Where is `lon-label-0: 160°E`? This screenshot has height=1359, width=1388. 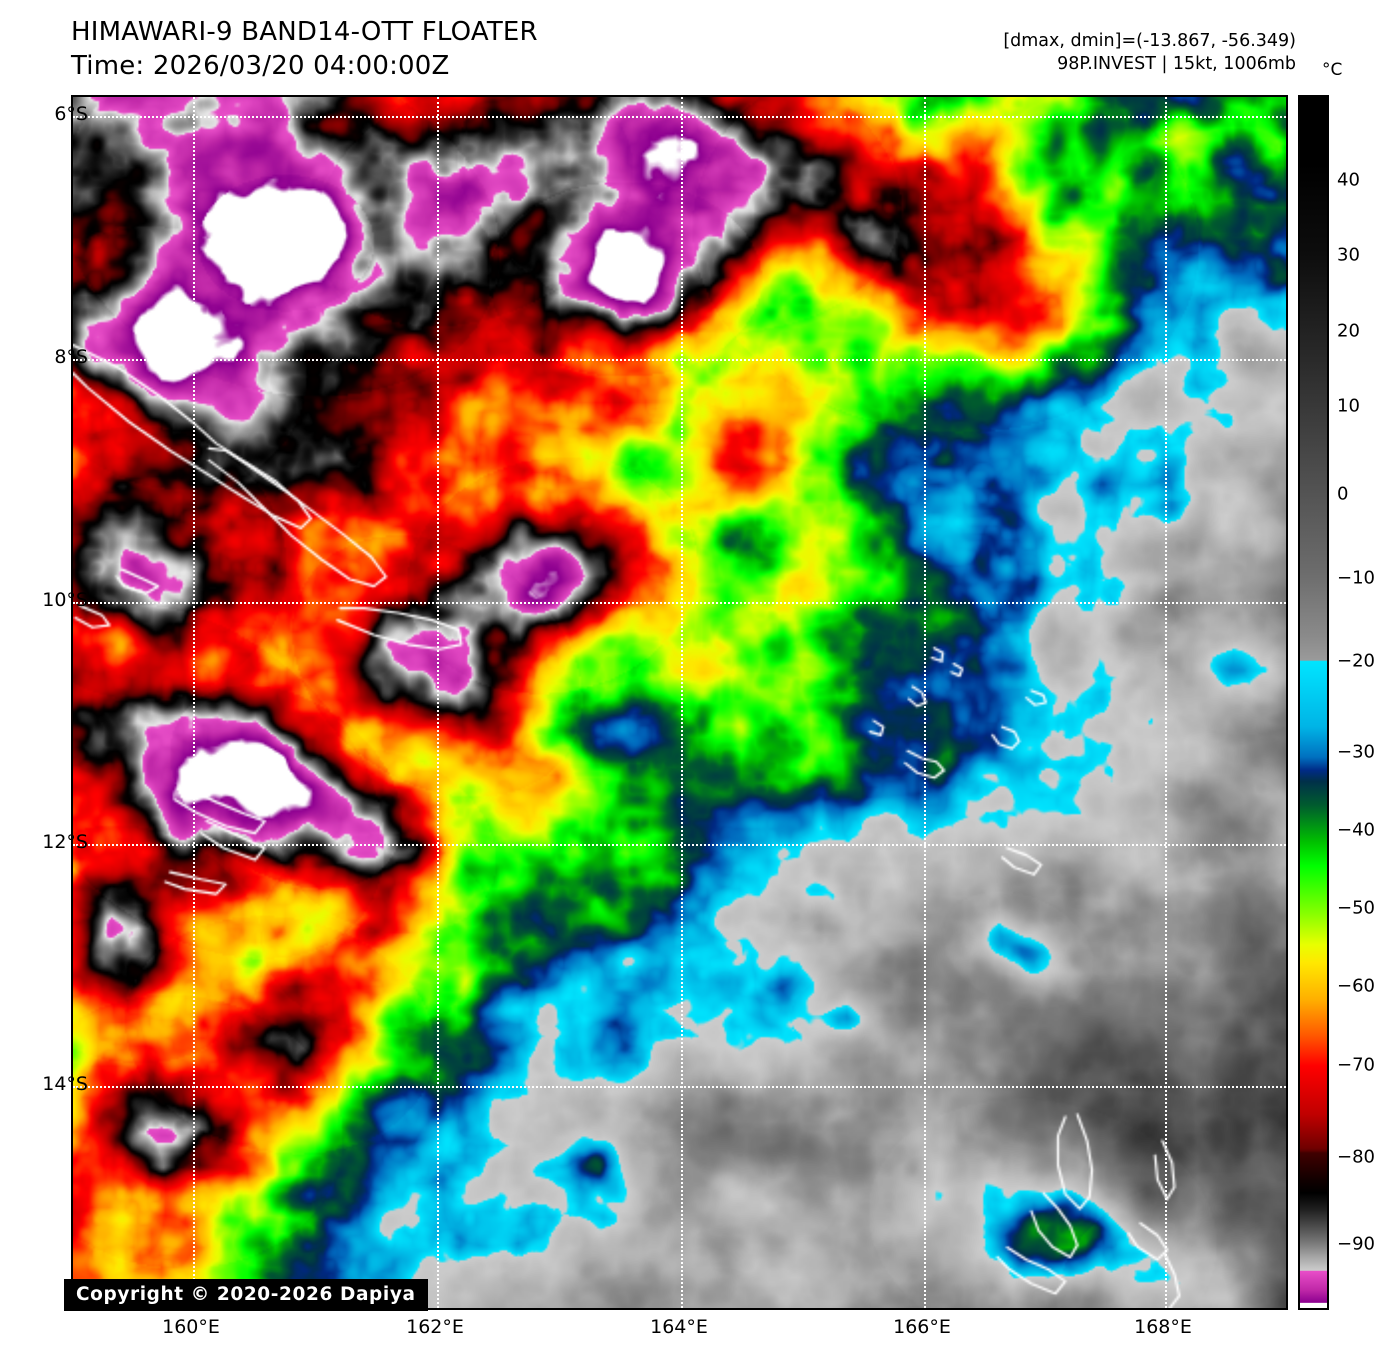 lon-label-0: 160°E is located at coordinates (191, 1327).